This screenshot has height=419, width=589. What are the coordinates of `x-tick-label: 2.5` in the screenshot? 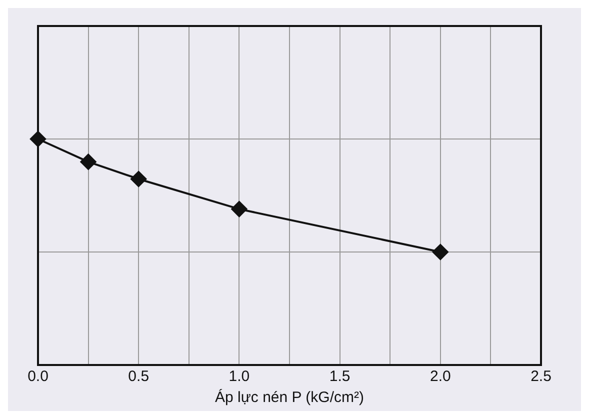 It's located at (541, 377).